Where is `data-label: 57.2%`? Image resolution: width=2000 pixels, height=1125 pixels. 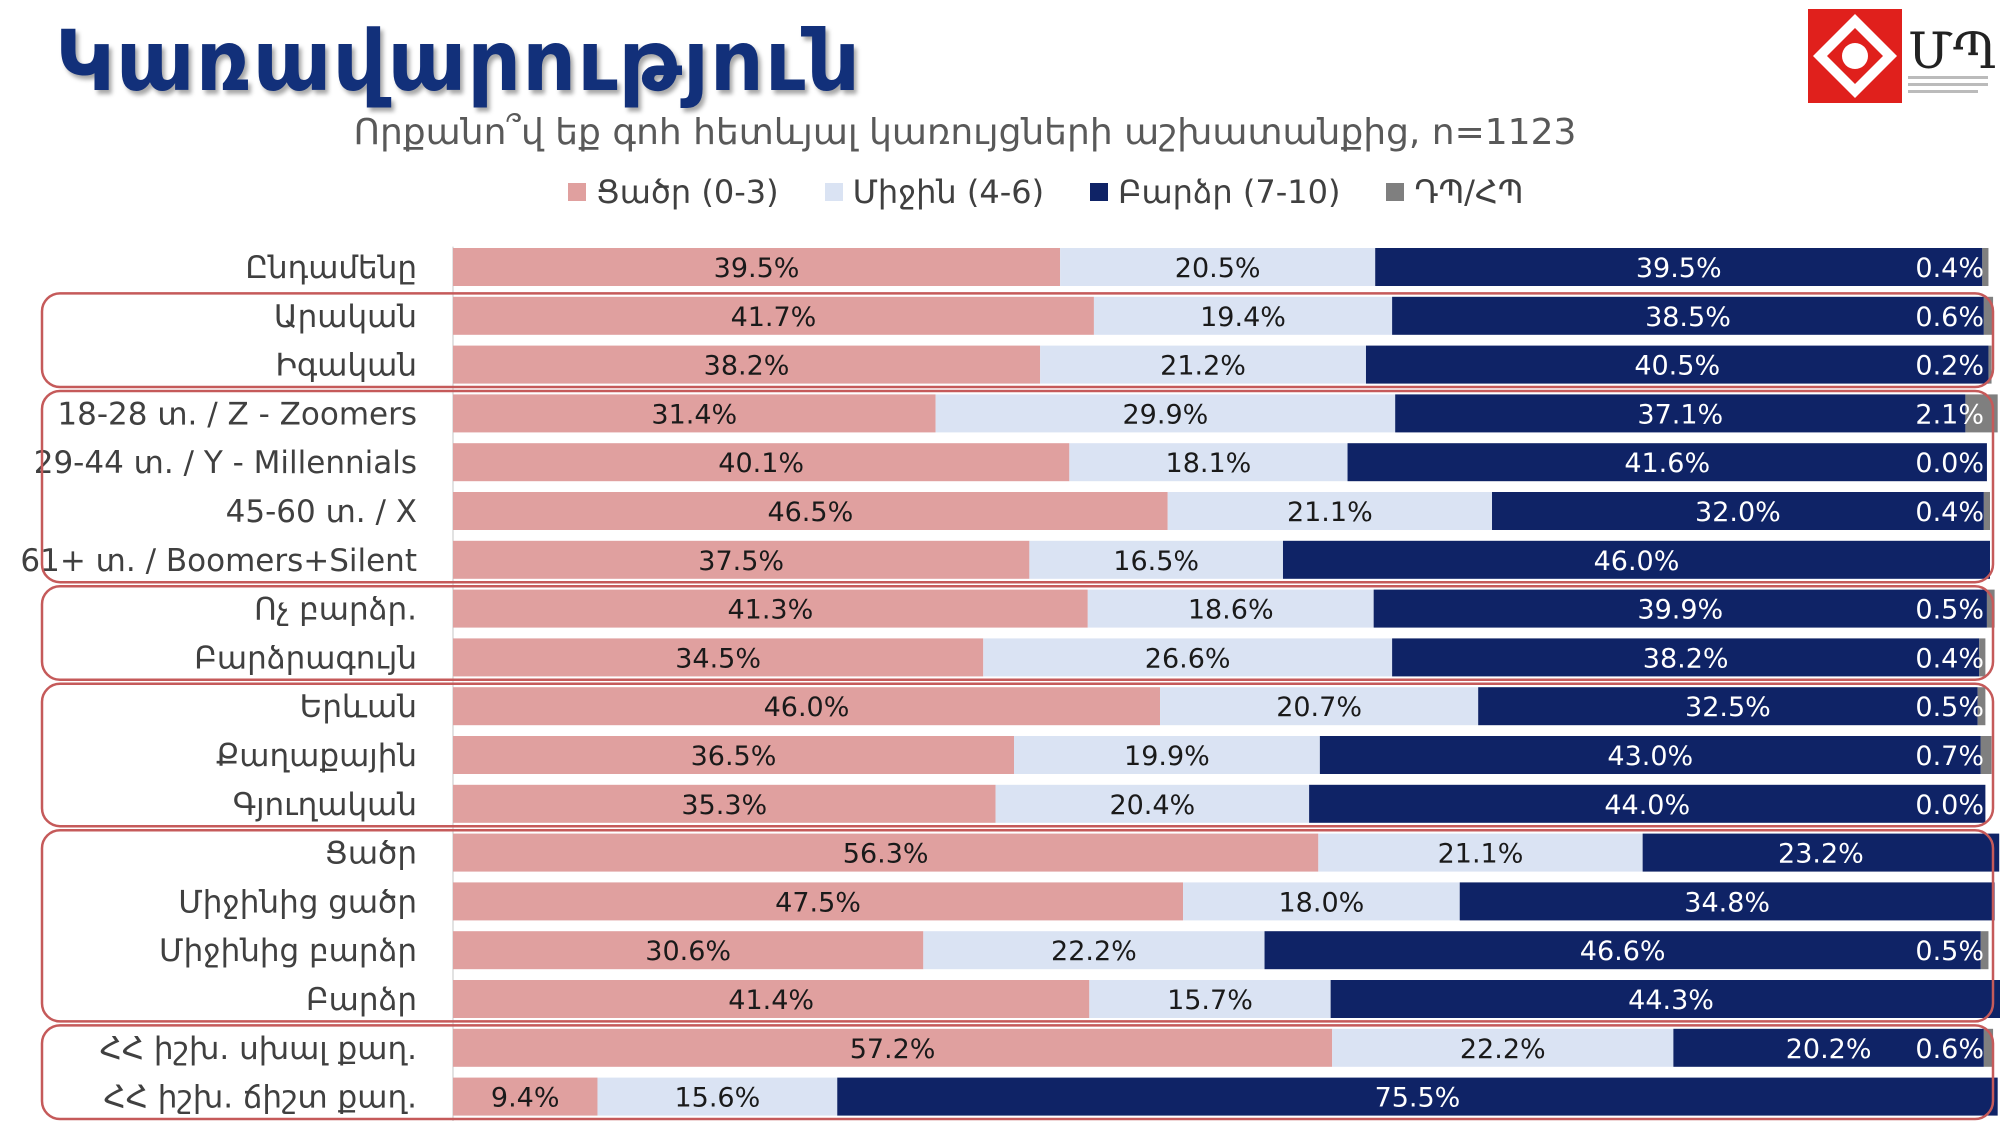
data-label: 57.2% is located at coordinates (893, 1049).